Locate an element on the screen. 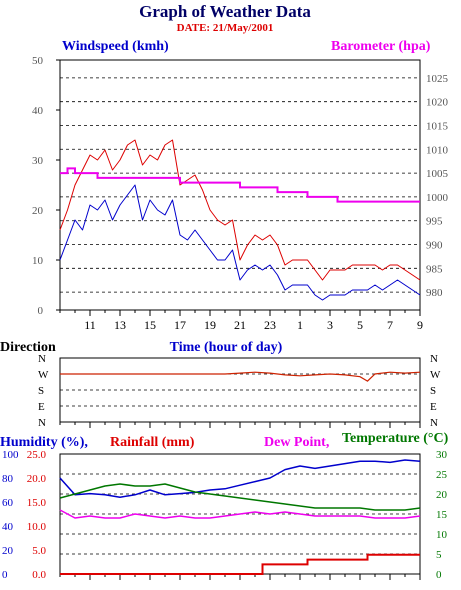  humidity-line is located at coordinates (240, 478).